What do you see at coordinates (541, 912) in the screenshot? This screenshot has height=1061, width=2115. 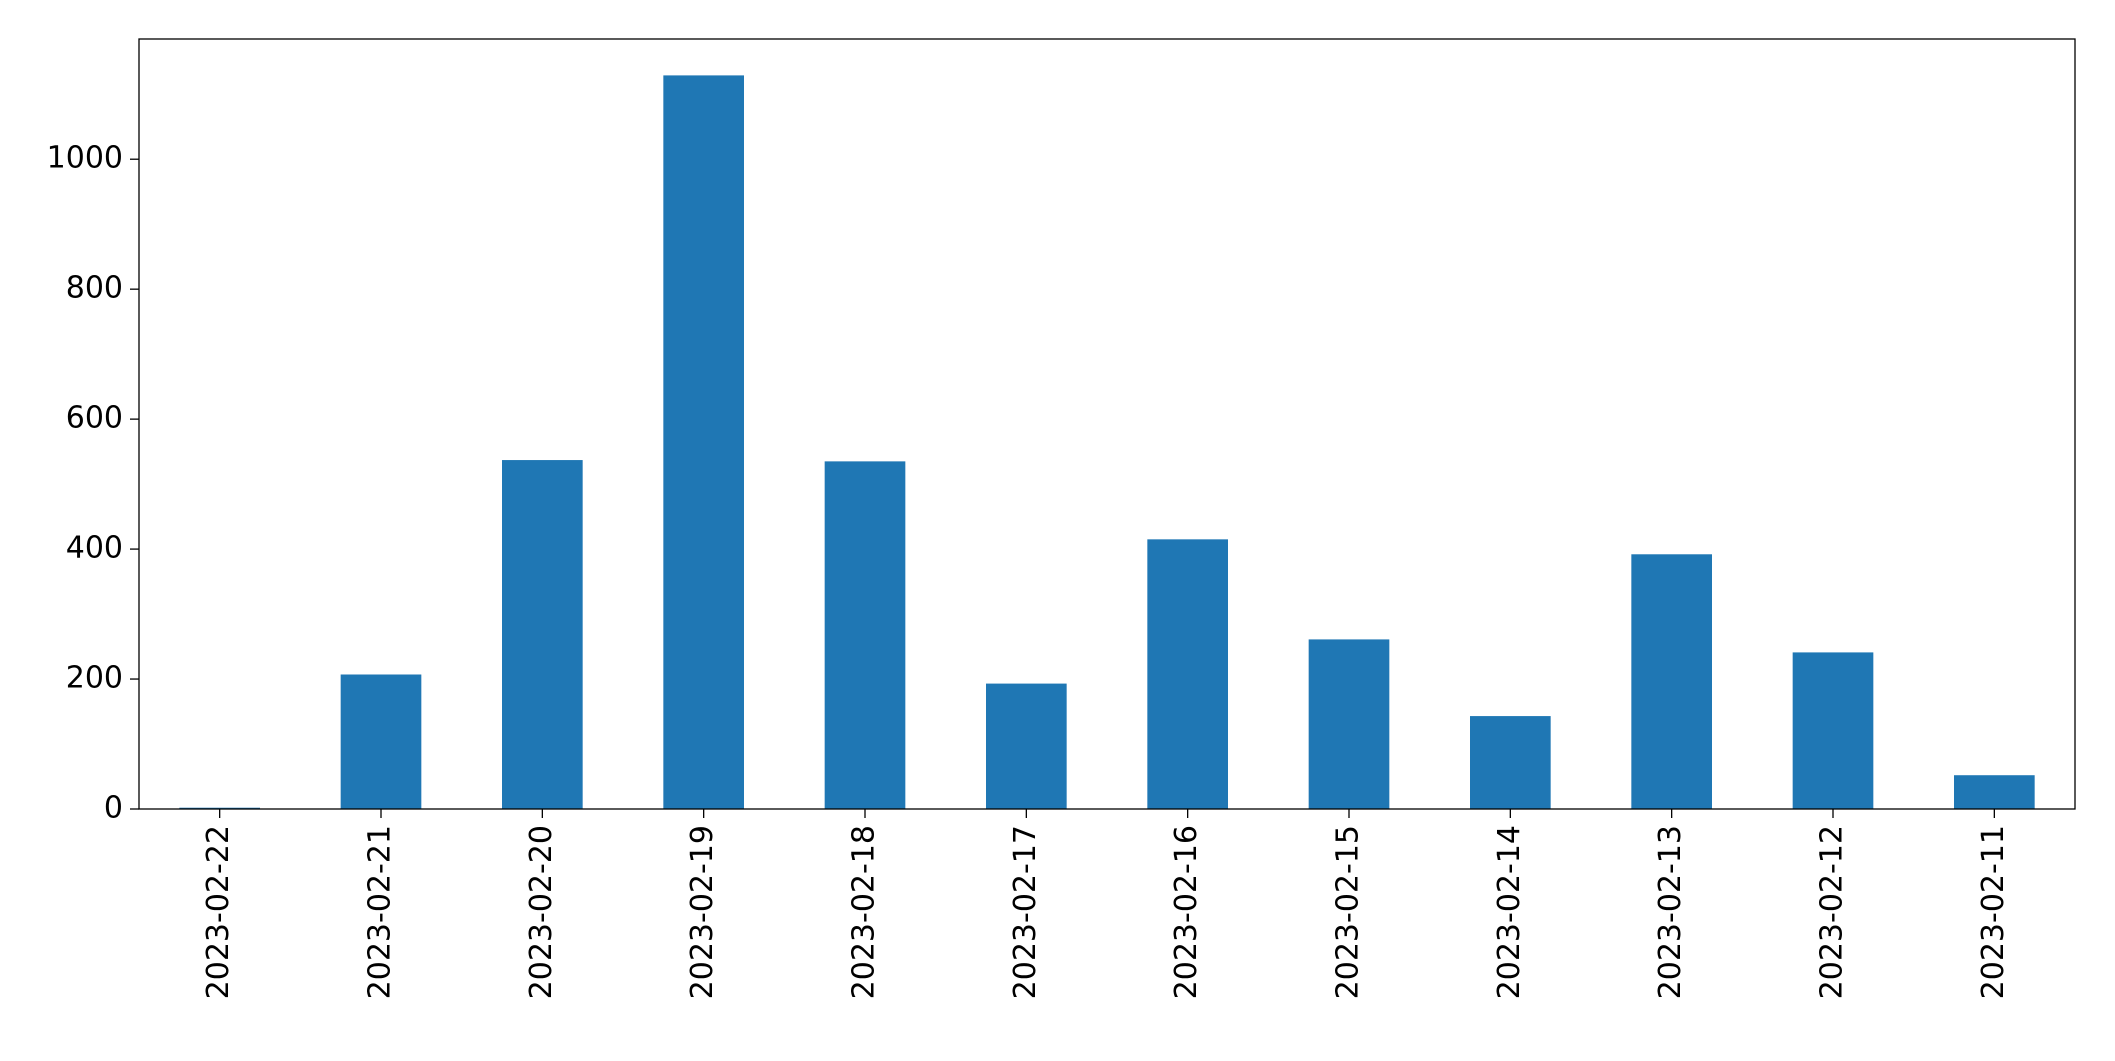 I see `x-tick-label: 2023-02-20` at bounding box center [541, 912].